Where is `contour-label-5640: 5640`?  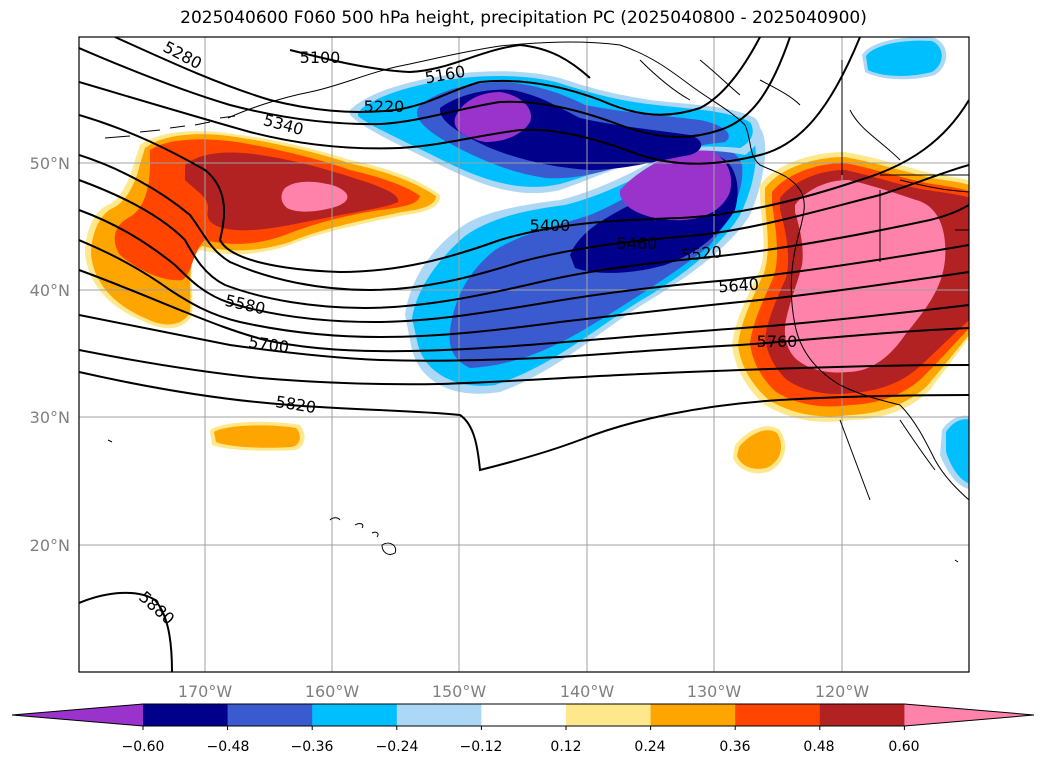 contour-label-5640: 5640 is located at coordinates (739, 286).